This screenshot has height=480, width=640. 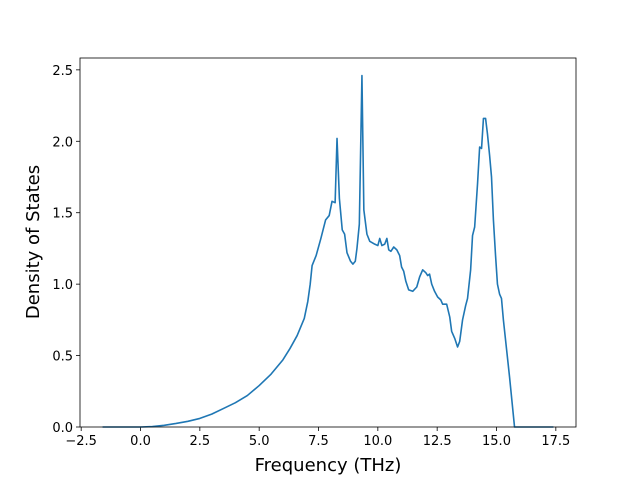 What do you see at coordinates (259, 441) in the screenshot?
I see `x-tick-label: 5.0` at bounding box center [259, 441].